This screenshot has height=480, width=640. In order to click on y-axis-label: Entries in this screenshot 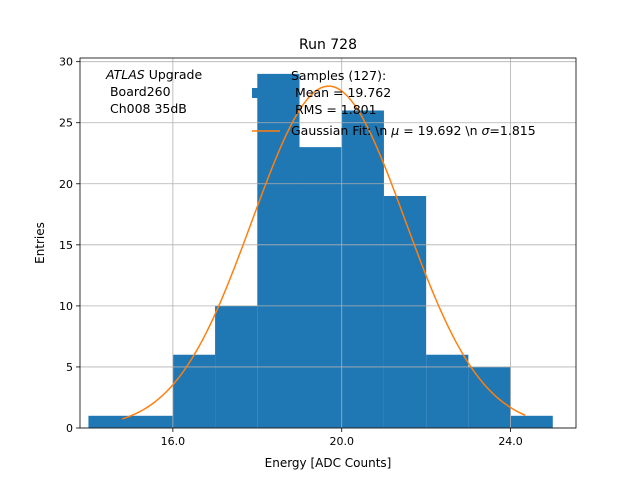, I will do `click(40, 243)`.